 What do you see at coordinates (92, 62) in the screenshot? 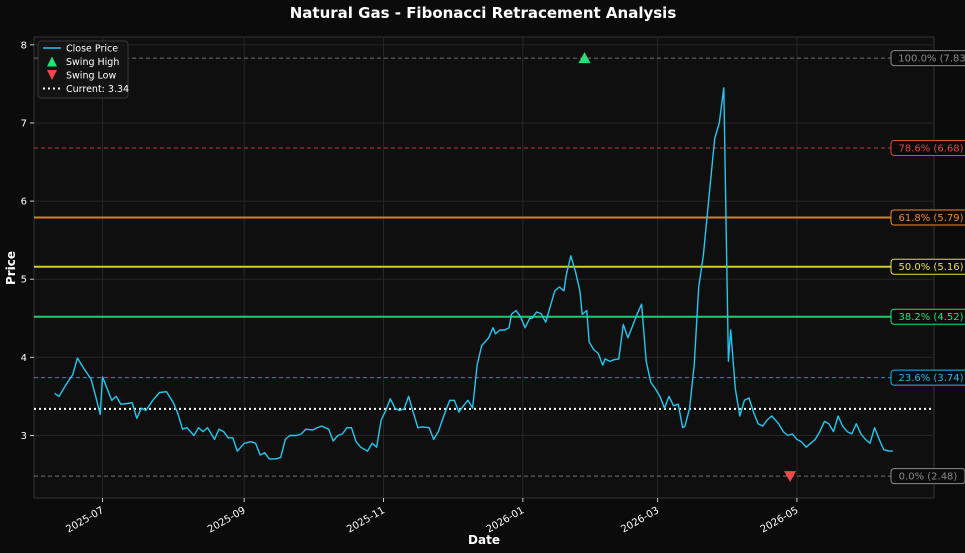
I see `legend-label: Swing High` at bounding box center [92, 62].